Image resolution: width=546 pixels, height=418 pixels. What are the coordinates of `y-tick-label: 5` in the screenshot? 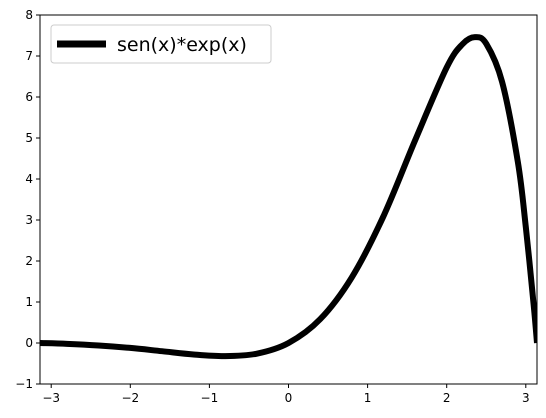 It's located at (29, 138).